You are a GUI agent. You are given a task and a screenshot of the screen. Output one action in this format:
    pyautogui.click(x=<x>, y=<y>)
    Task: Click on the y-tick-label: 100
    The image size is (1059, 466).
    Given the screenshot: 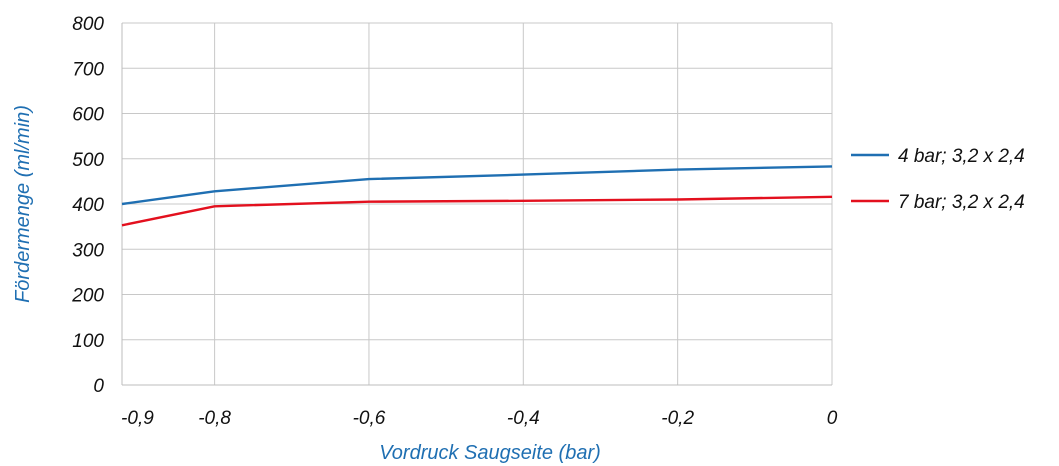 What is the action you would take?
    pyautogui.click(x=88, y=341)
    